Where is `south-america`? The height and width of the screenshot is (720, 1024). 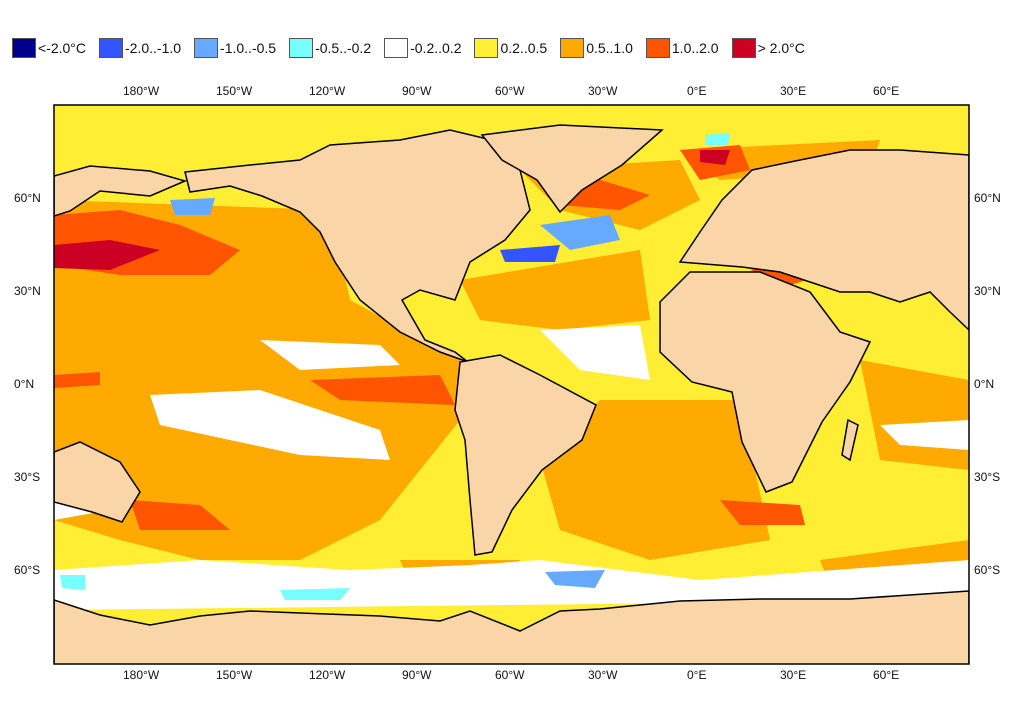 south-america is located at coordinates (525, 455).